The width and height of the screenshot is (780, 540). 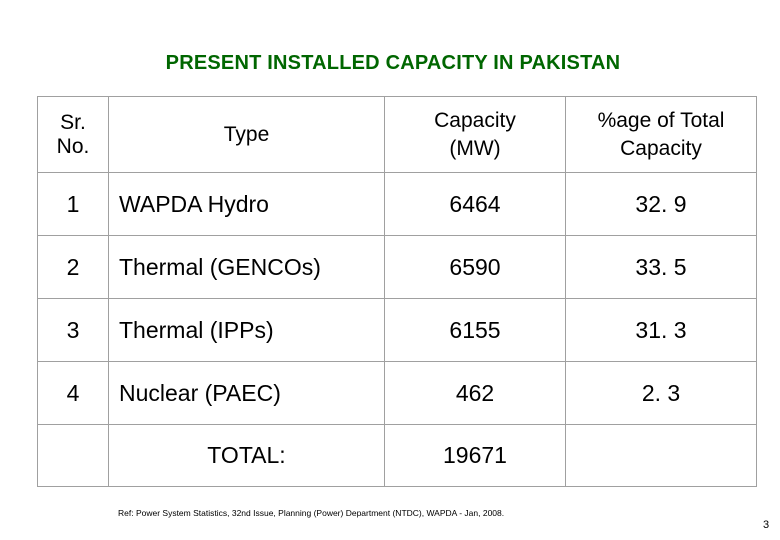 What do you see at coordinates (73, 393) in the screenshot?
I see `cell-sr: 4` at bounding box center [73, 393].